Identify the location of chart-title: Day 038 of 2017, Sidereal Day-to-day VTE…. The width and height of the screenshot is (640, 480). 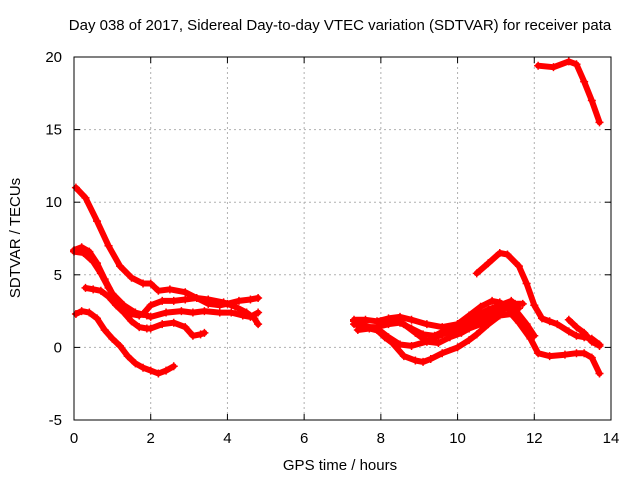
(340, 25).